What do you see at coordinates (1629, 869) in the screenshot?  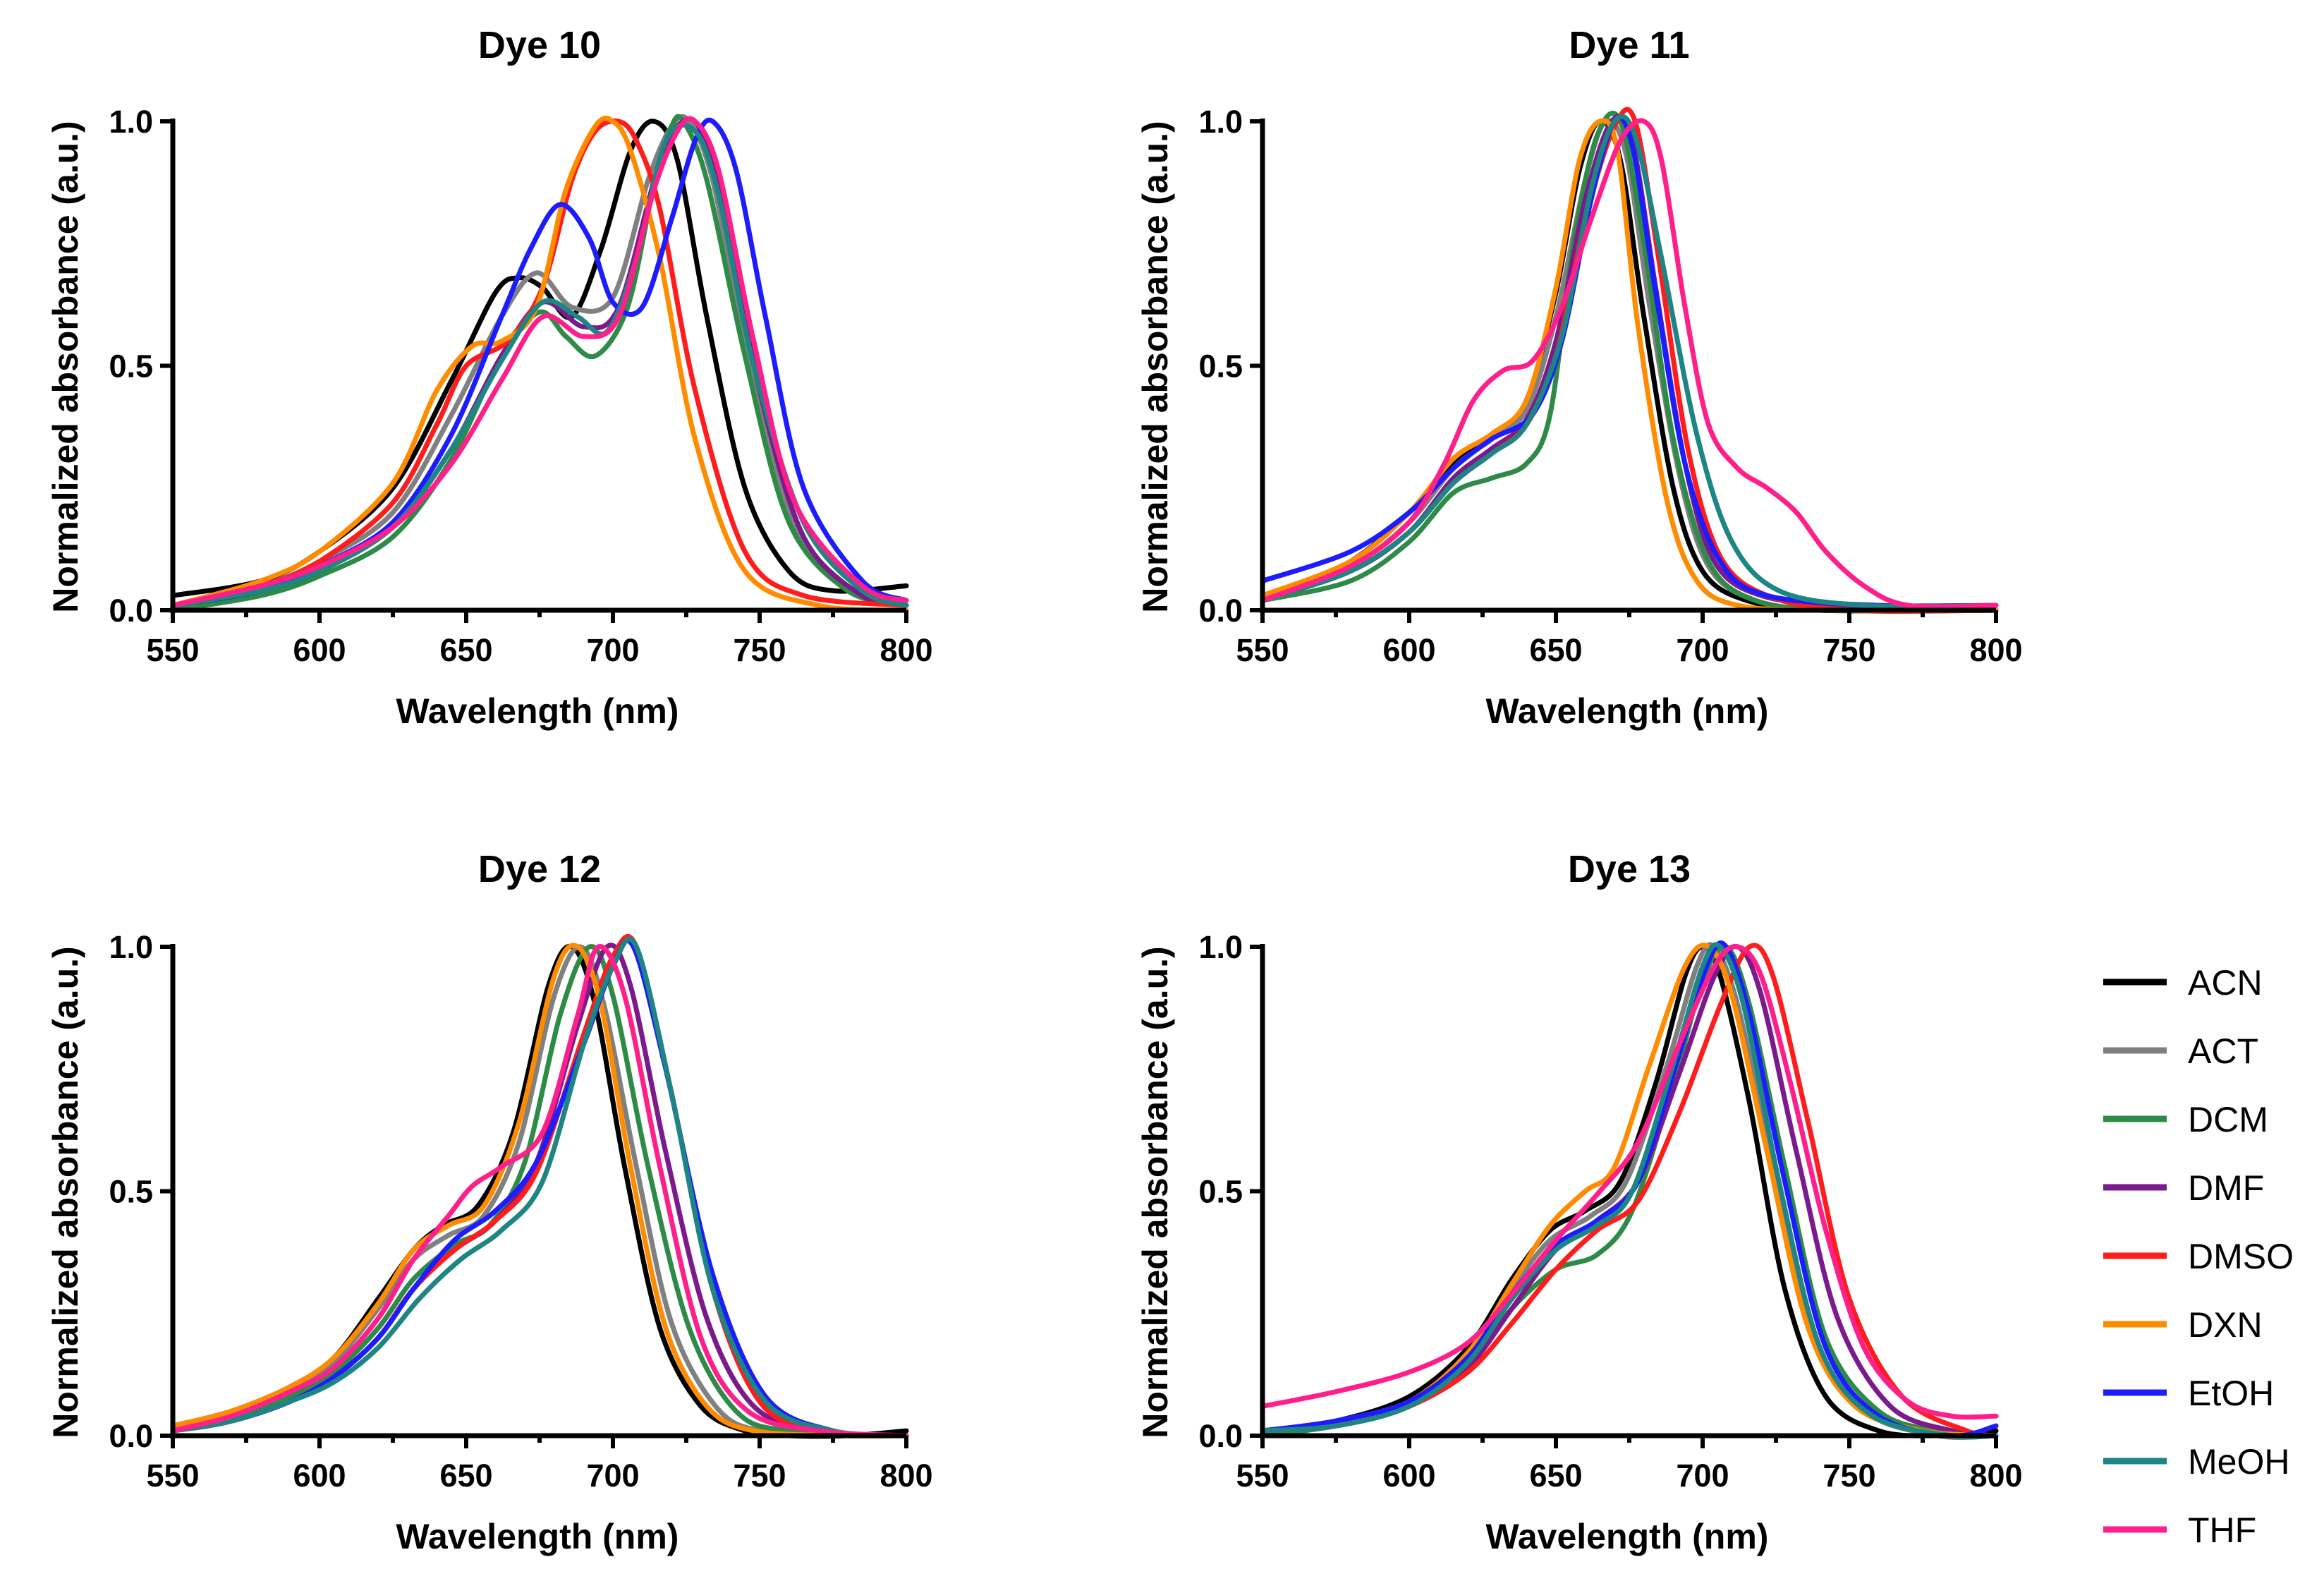 I see `chart-title: Dye 13` at bounding box center [1629, 869].